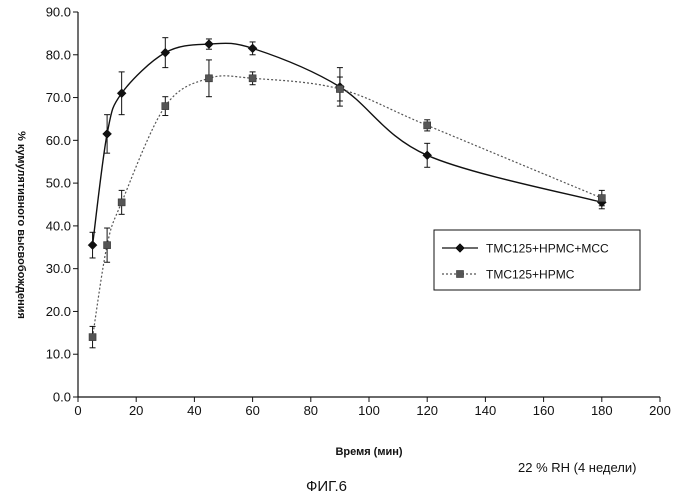  What do you see at coordinates (58, 354) in the screenshot?
I see `y-tick-label: 10.0` at bounding box center [58, 354].